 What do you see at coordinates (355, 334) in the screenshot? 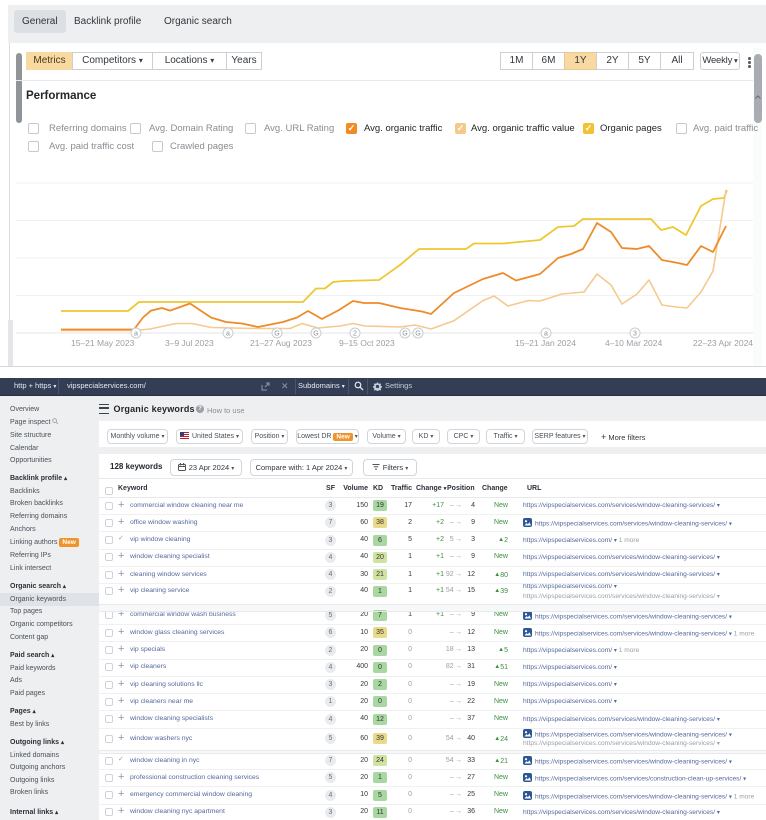
I see `svg-text: 2` at bounding box center [355, 334].